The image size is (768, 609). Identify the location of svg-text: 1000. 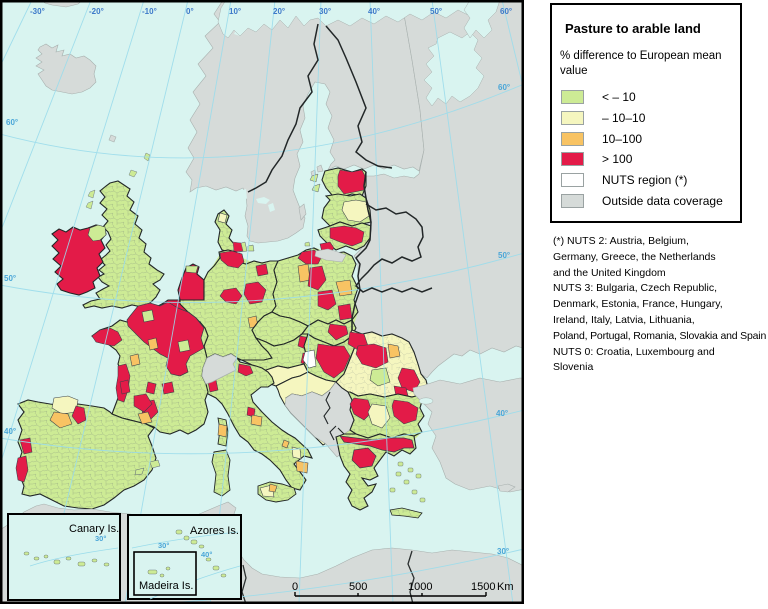
(420, 587).